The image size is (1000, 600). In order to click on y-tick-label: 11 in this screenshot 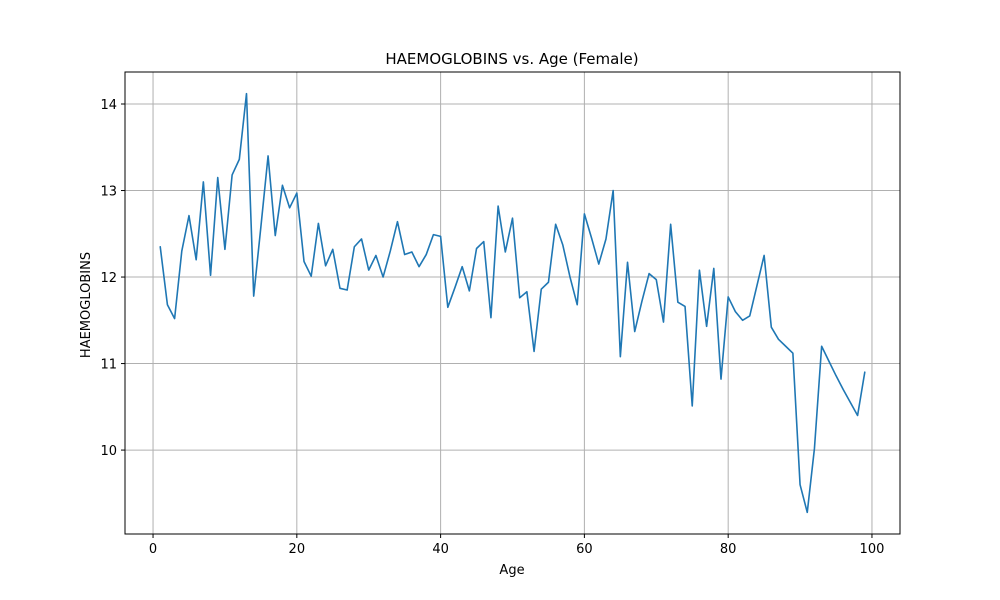, I will do `click(108, 365)`.